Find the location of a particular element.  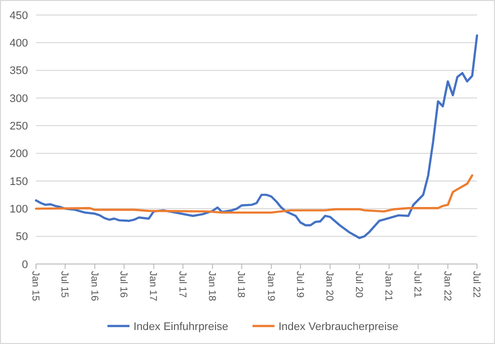

y-tick-label: 250 is located at coordinates (19, 126).